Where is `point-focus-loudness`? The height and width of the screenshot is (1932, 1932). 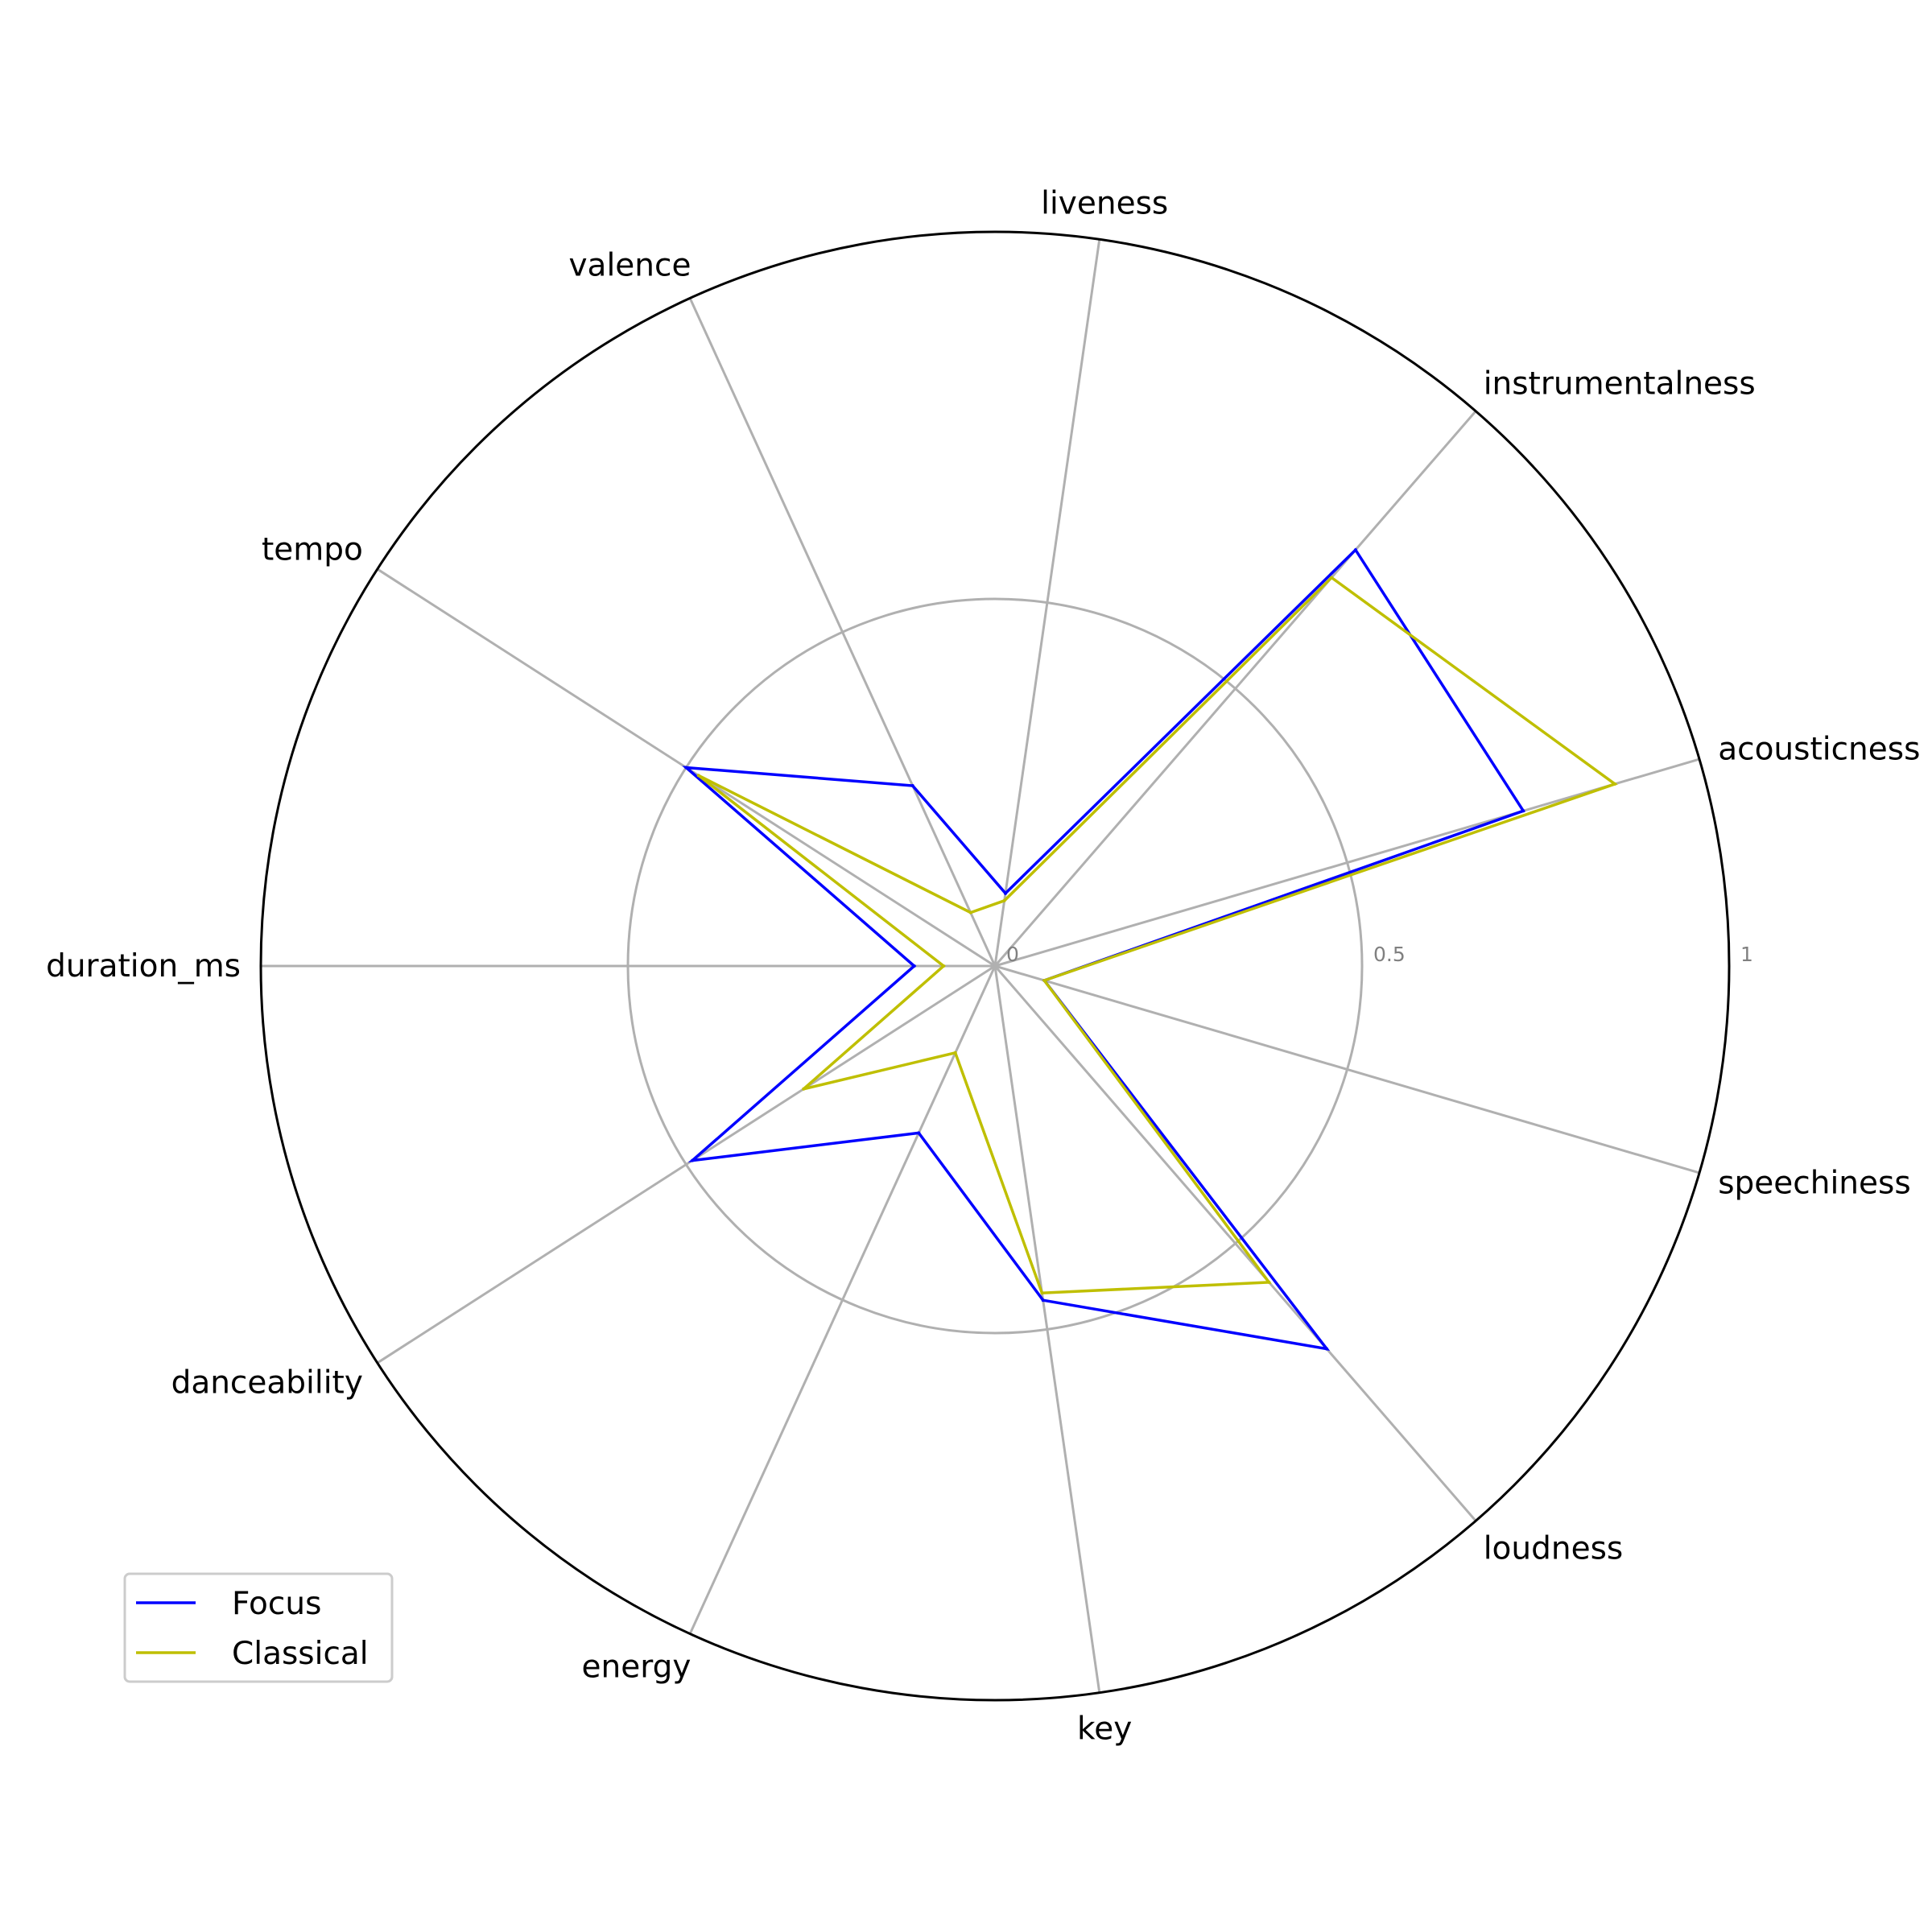
point-focus-loudness is located at coordinates (1327, 1349).